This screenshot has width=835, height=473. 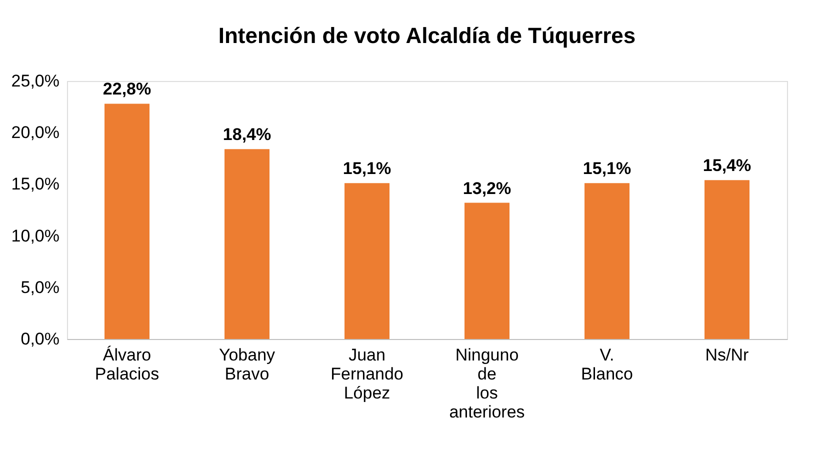 I want to click on x-tick-label: Ninguno de los anteriores, so click(x=487, y=384).